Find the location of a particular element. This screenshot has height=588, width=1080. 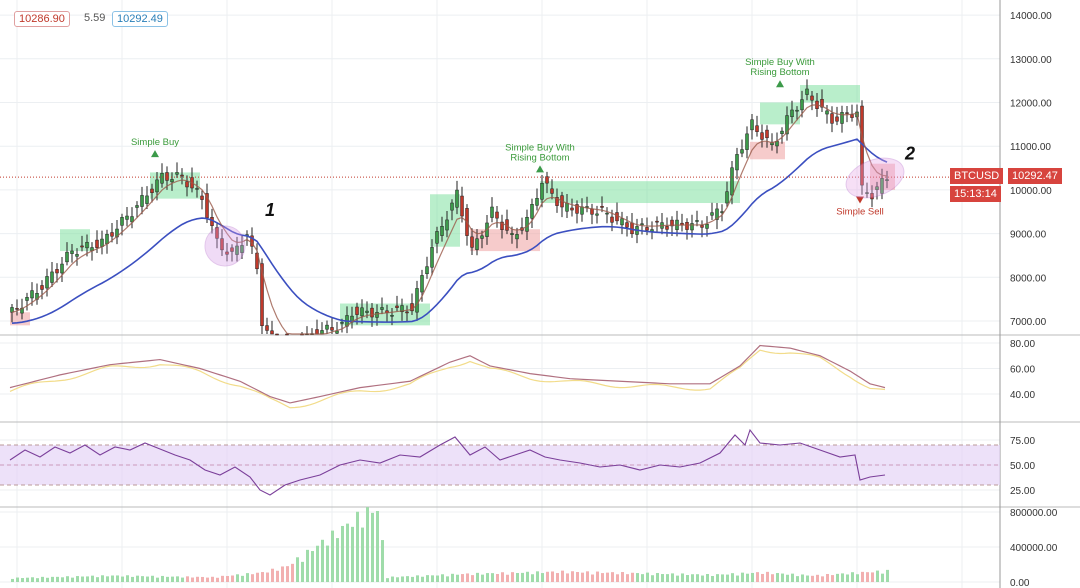

y-tick-label: 80.00 is located at coordinates (1022, 344).